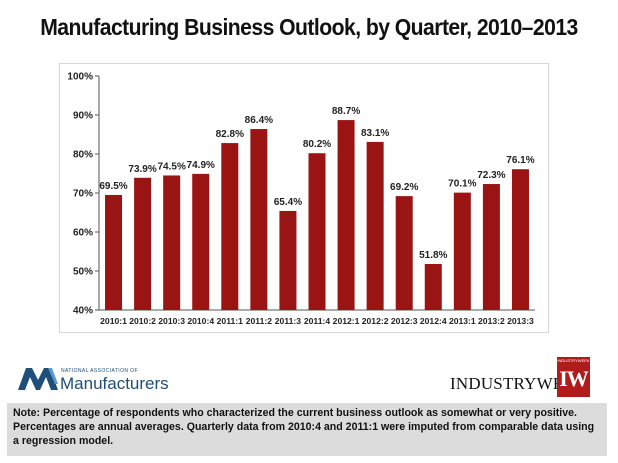 Image resolution: width=618 pixels, height=463 pixels. Describe the element at coordinates (83, 155) in the screenshot. I see `y-tick-label: 80%` at that location.